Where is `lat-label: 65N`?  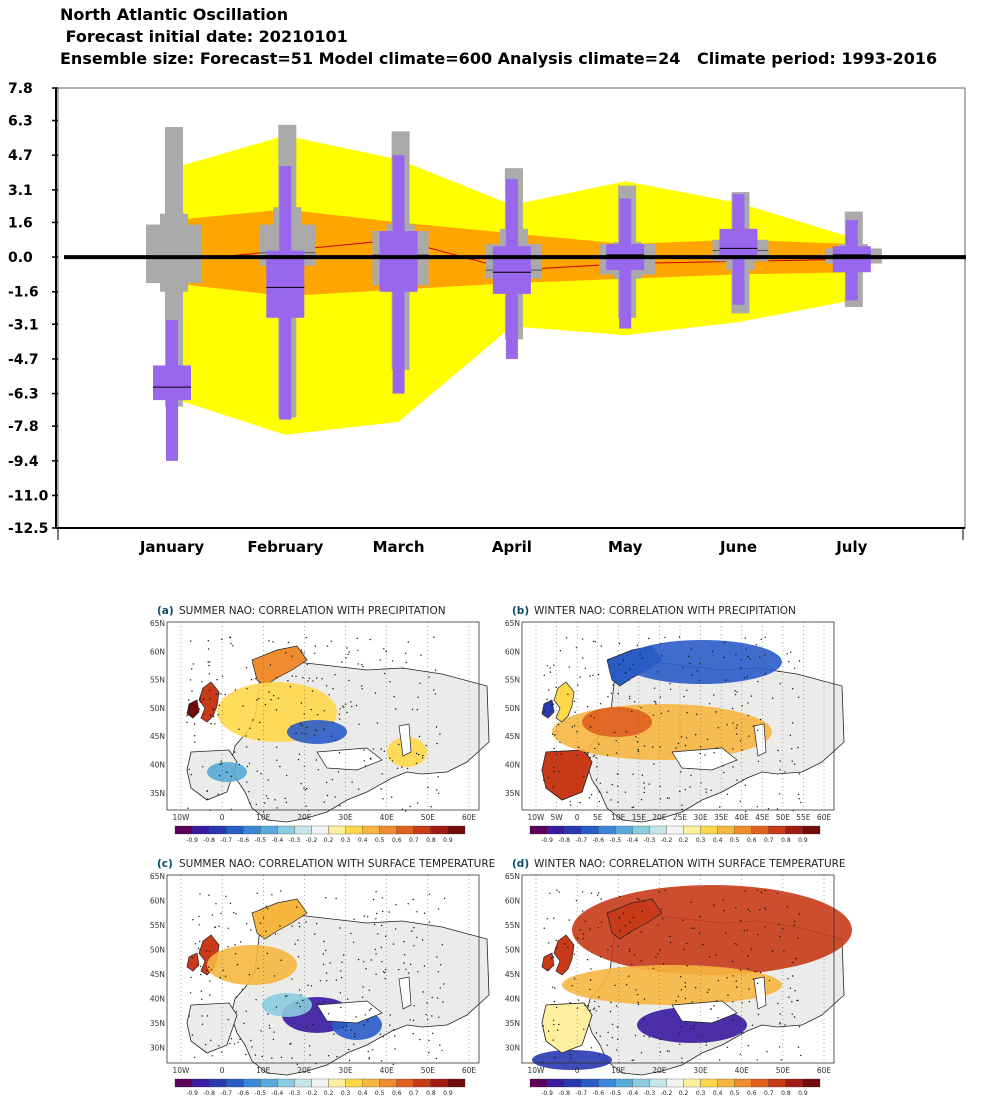
lat-label: 65N is located at coordinates (157, 623).